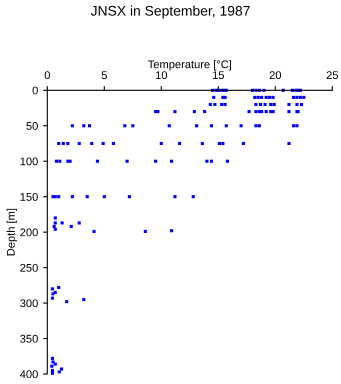 The width and height of the screenshot is (341, 384). I want to click on x-tick-label: 15, so click(218, 75).